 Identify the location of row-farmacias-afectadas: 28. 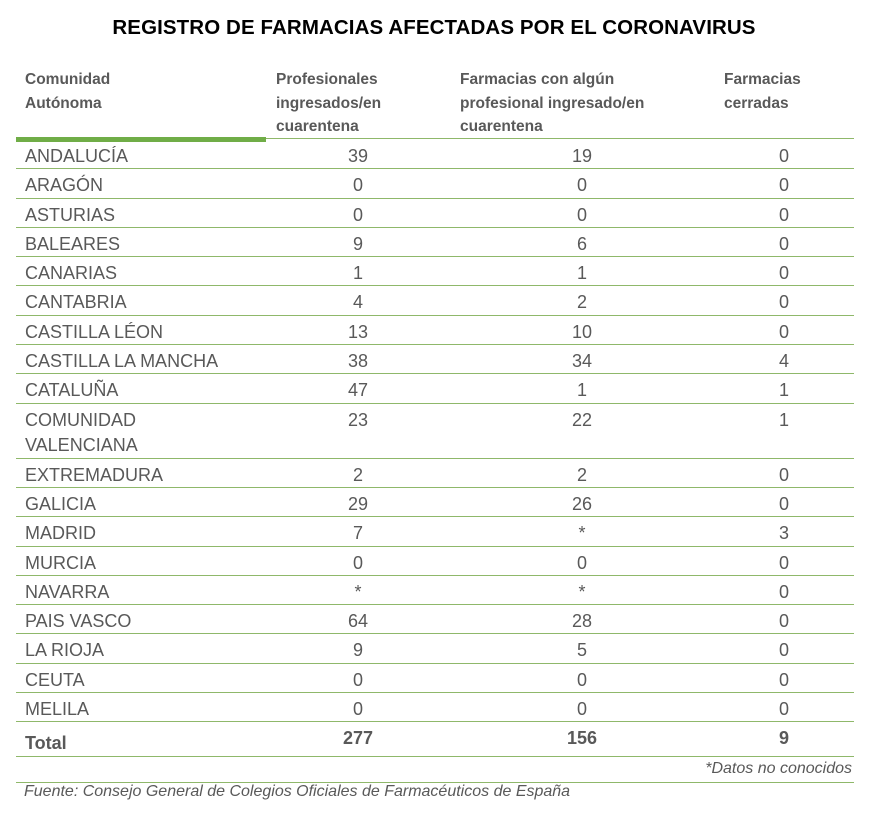
(582, 621).